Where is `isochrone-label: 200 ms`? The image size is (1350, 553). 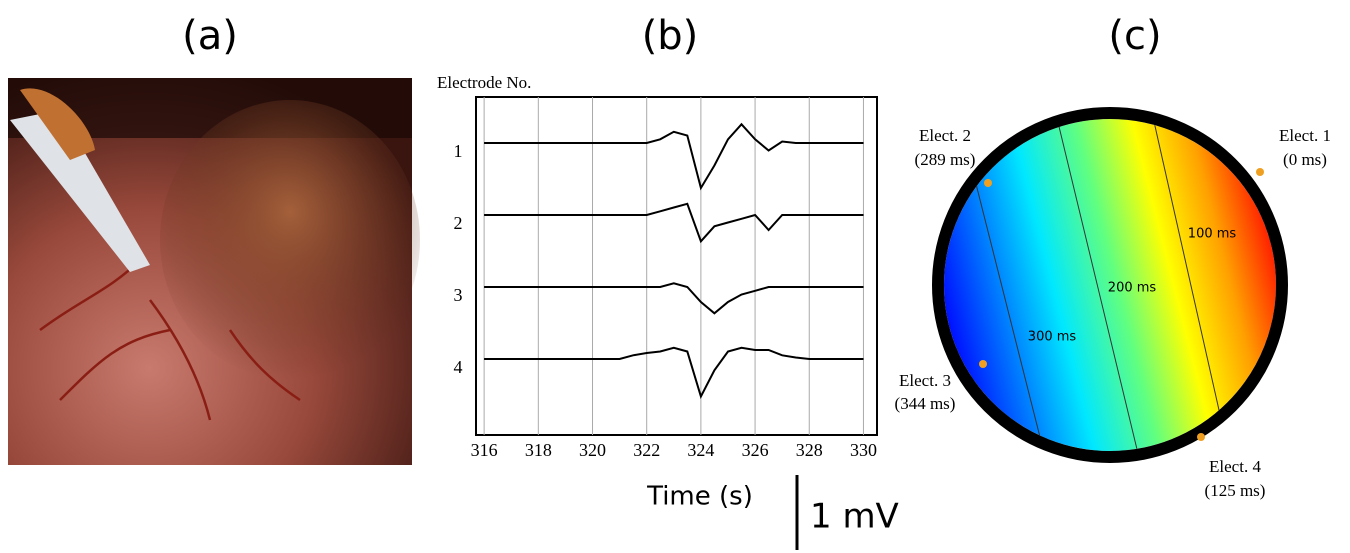
isochrone-label: 200 ms is located at coordinates (1132, 288).